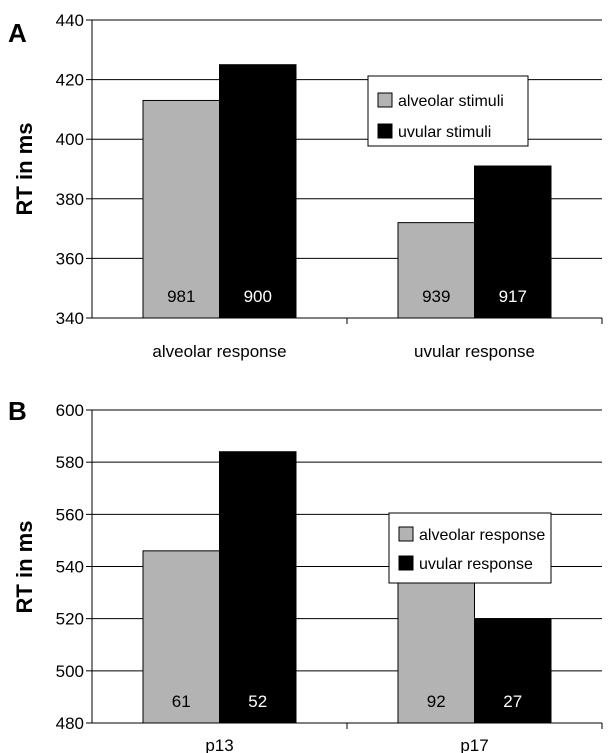  I want to click on x-category-label: uvular response, so click(474, 351).